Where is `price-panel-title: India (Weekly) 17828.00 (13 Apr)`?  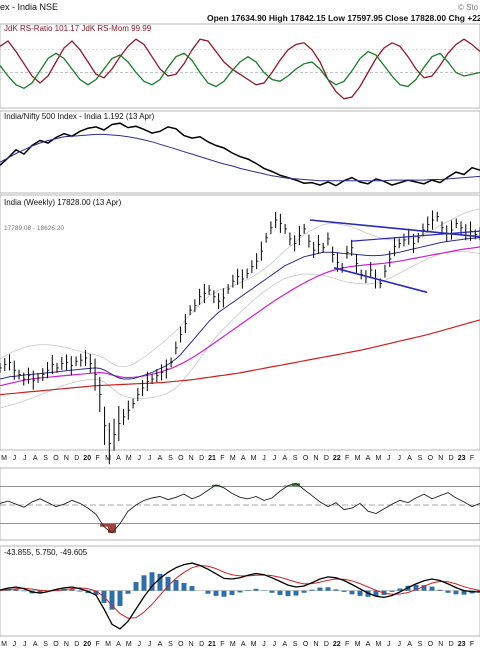
price-panel-title: India (Weekly) 17828.00 (13 Apr) is located at coordinates (63, 202).